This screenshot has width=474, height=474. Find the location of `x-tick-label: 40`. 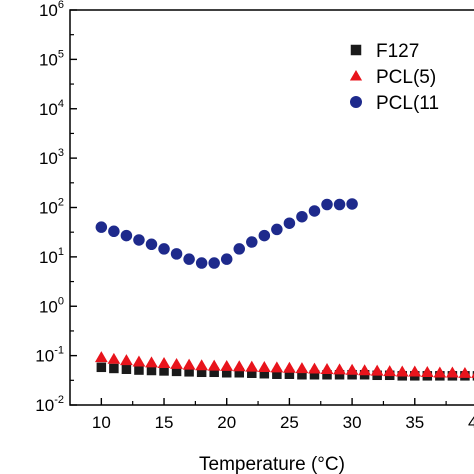

x-tick-label: 40 is located at coordinates (471, 422).